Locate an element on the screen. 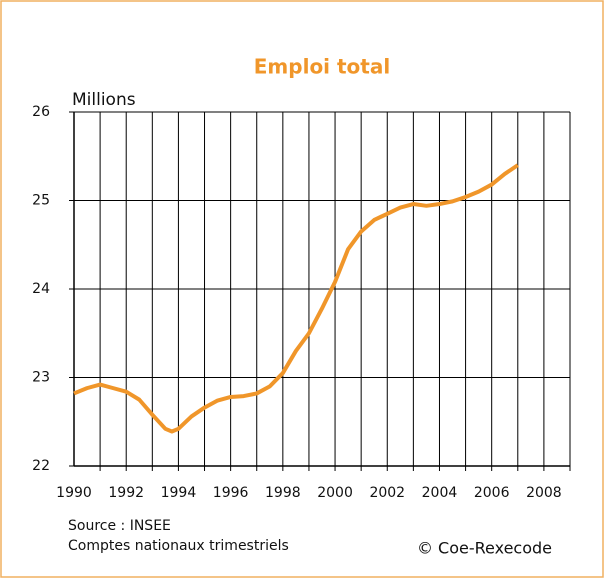 This screenshot has width=604, height=578. x-tick-label: 2006 is located at coordinates (492, 493).